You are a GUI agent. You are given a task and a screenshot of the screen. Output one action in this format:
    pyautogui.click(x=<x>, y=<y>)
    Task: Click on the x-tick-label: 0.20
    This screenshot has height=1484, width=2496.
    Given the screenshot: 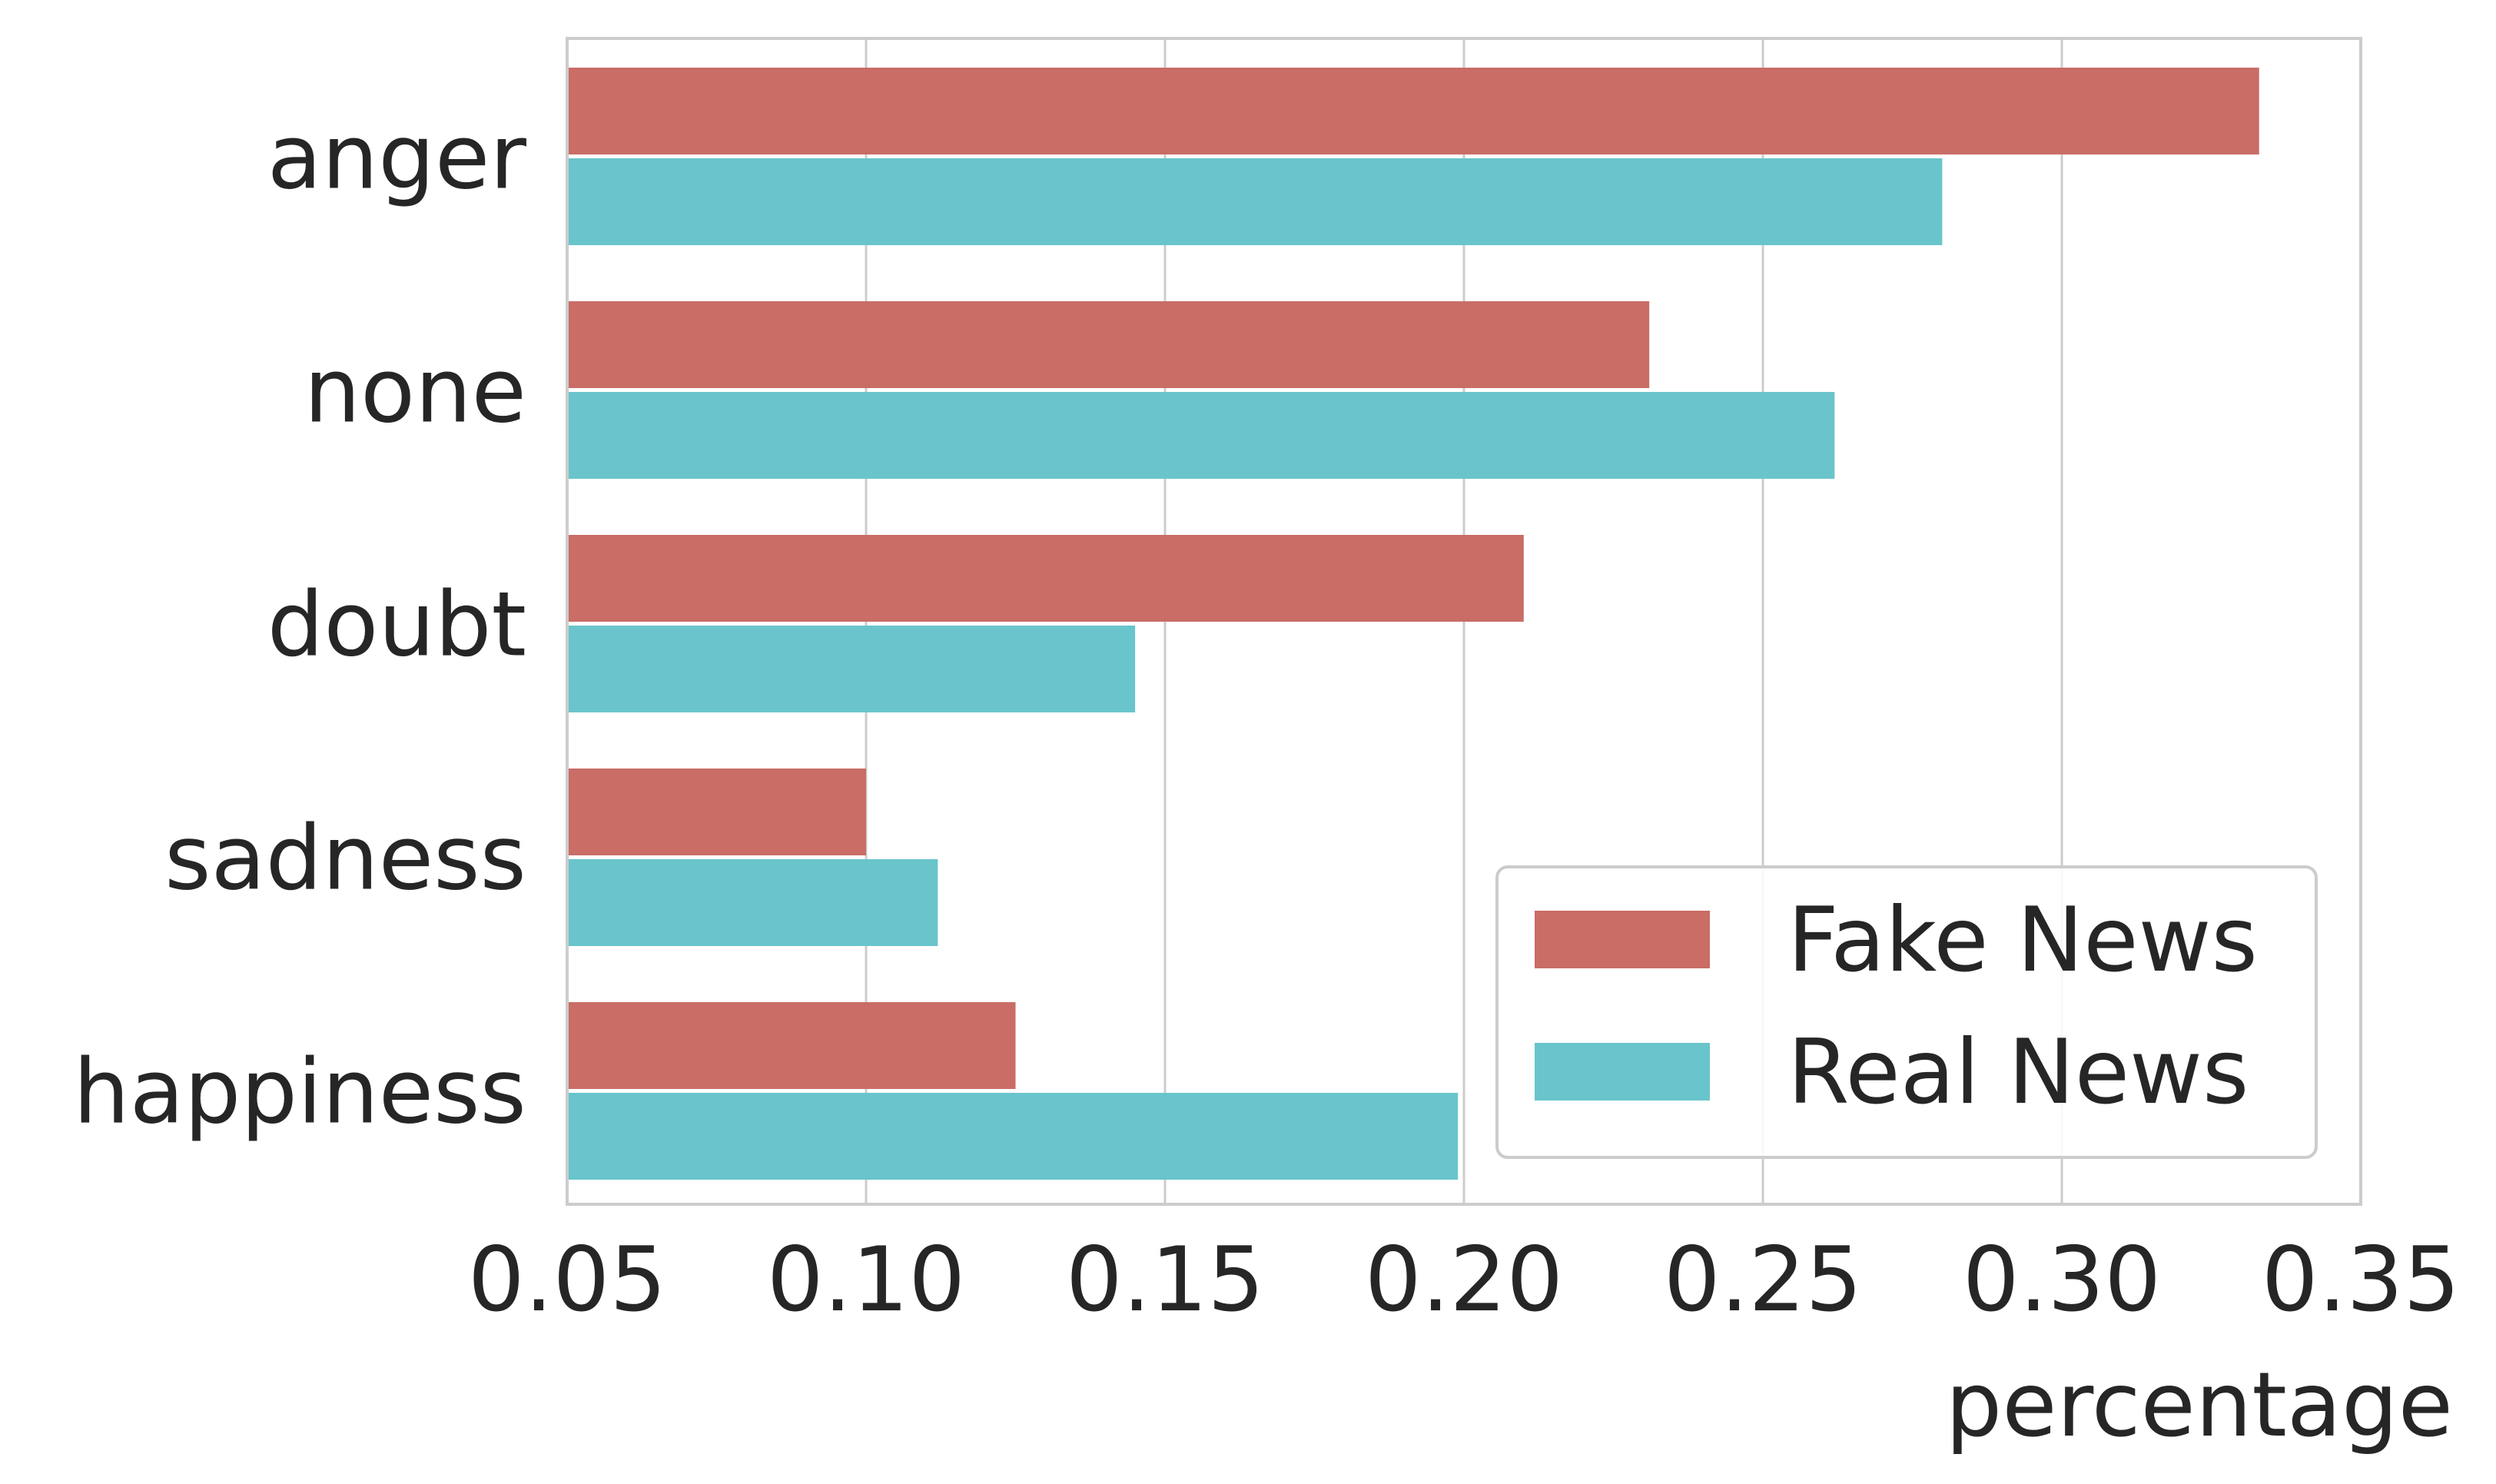 What is the action you would take?
    pyautogui.click(x=1464, y=1280)
    